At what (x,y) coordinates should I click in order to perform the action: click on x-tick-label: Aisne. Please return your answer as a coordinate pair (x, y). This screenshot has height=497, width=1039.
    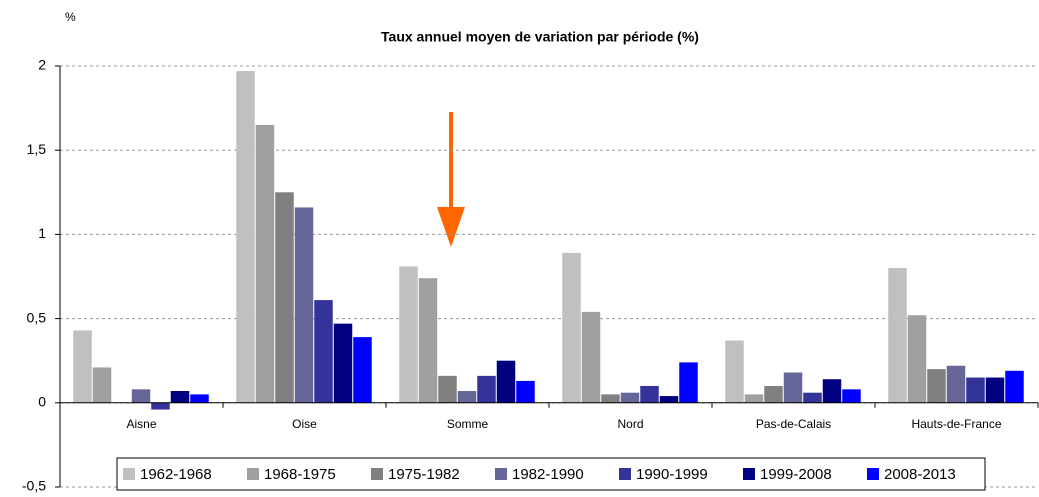
    Looking at the image, I should click on (141, 424).